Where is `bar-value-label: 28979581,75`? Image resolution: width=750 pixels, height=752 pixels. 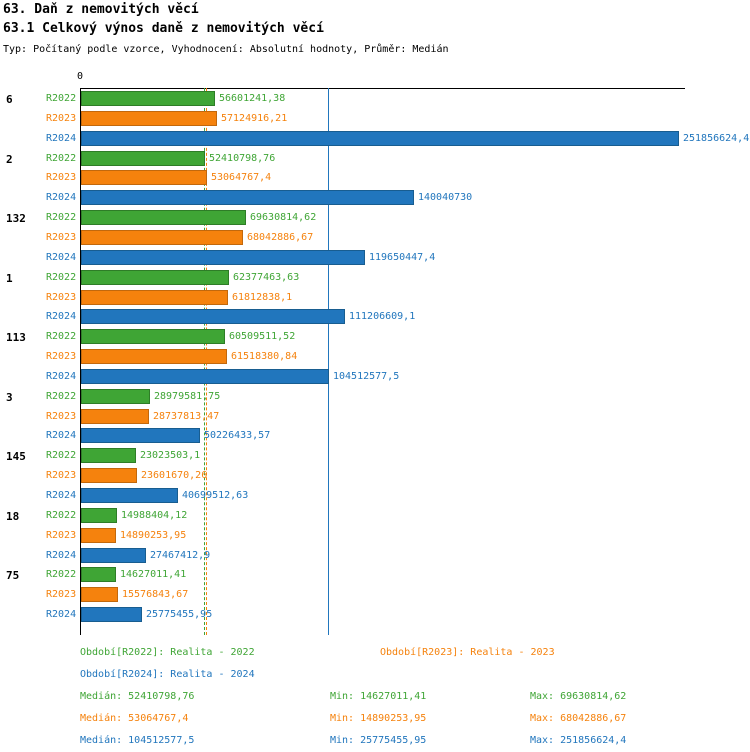 bar-value-label: 28979581,75 is located at coordinates (187, 396).